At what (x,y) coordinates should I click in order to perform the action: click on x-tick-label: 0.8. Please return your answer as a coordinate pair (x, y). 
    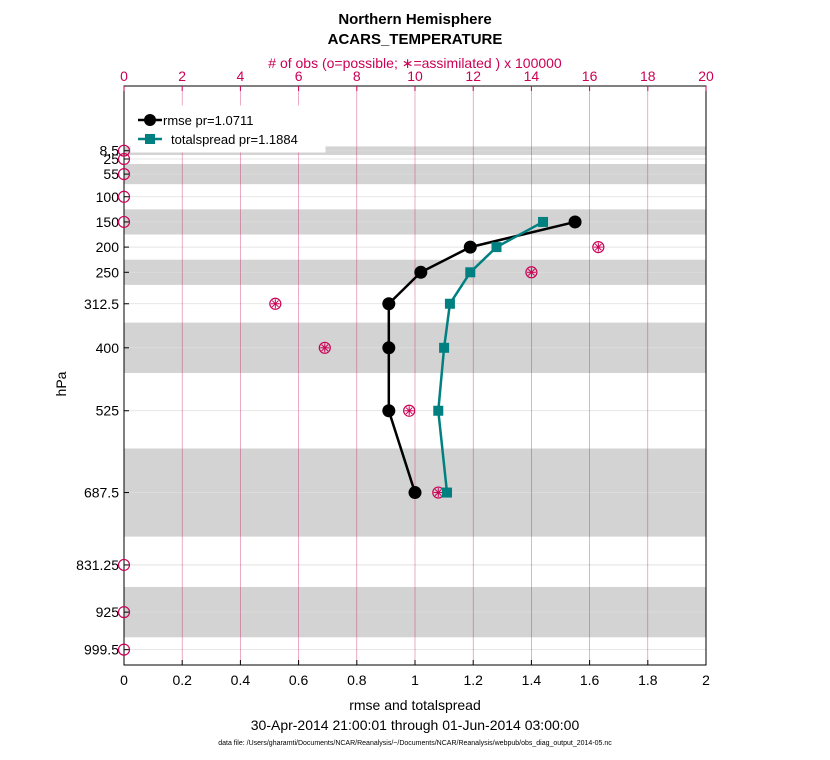
    Looking at the image, I should click on (357, 680).